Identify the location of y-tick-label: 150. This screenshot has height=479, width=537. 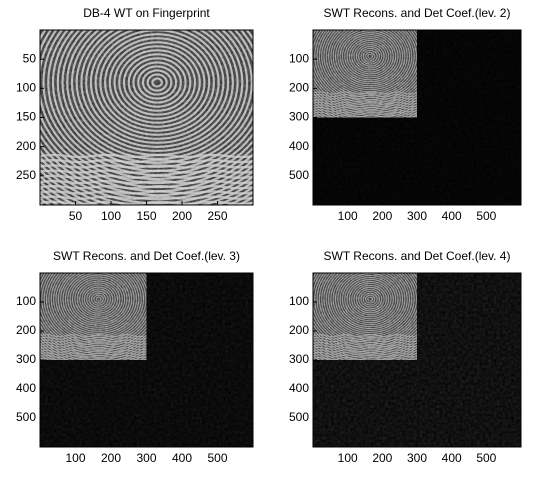
(26, 117).